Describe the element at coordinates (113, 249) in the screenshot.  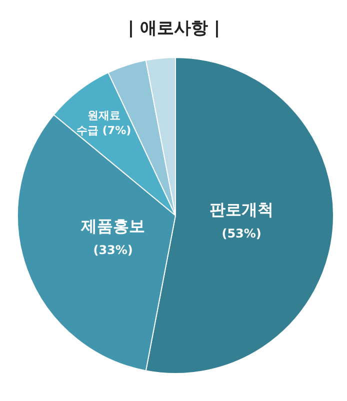
I see `data-label: (33%)` at that location.